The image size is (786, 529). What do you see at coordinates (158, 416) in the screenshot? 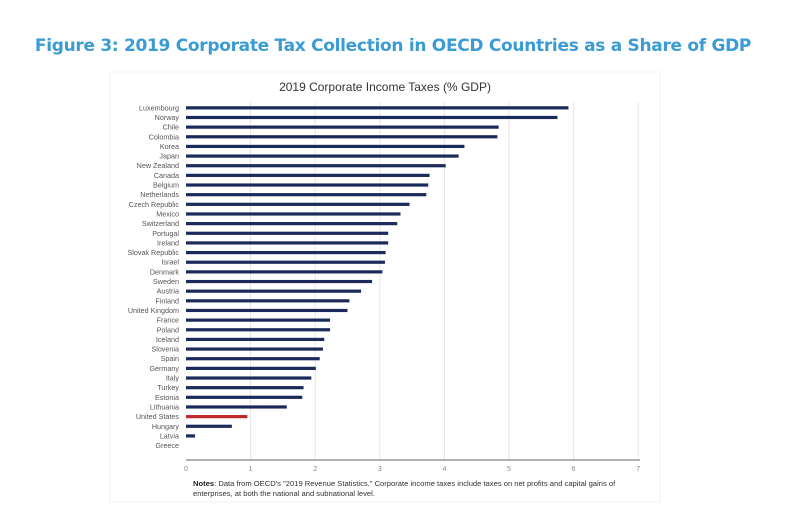
I see `category-label: United States` at bounding box center [158, 416].